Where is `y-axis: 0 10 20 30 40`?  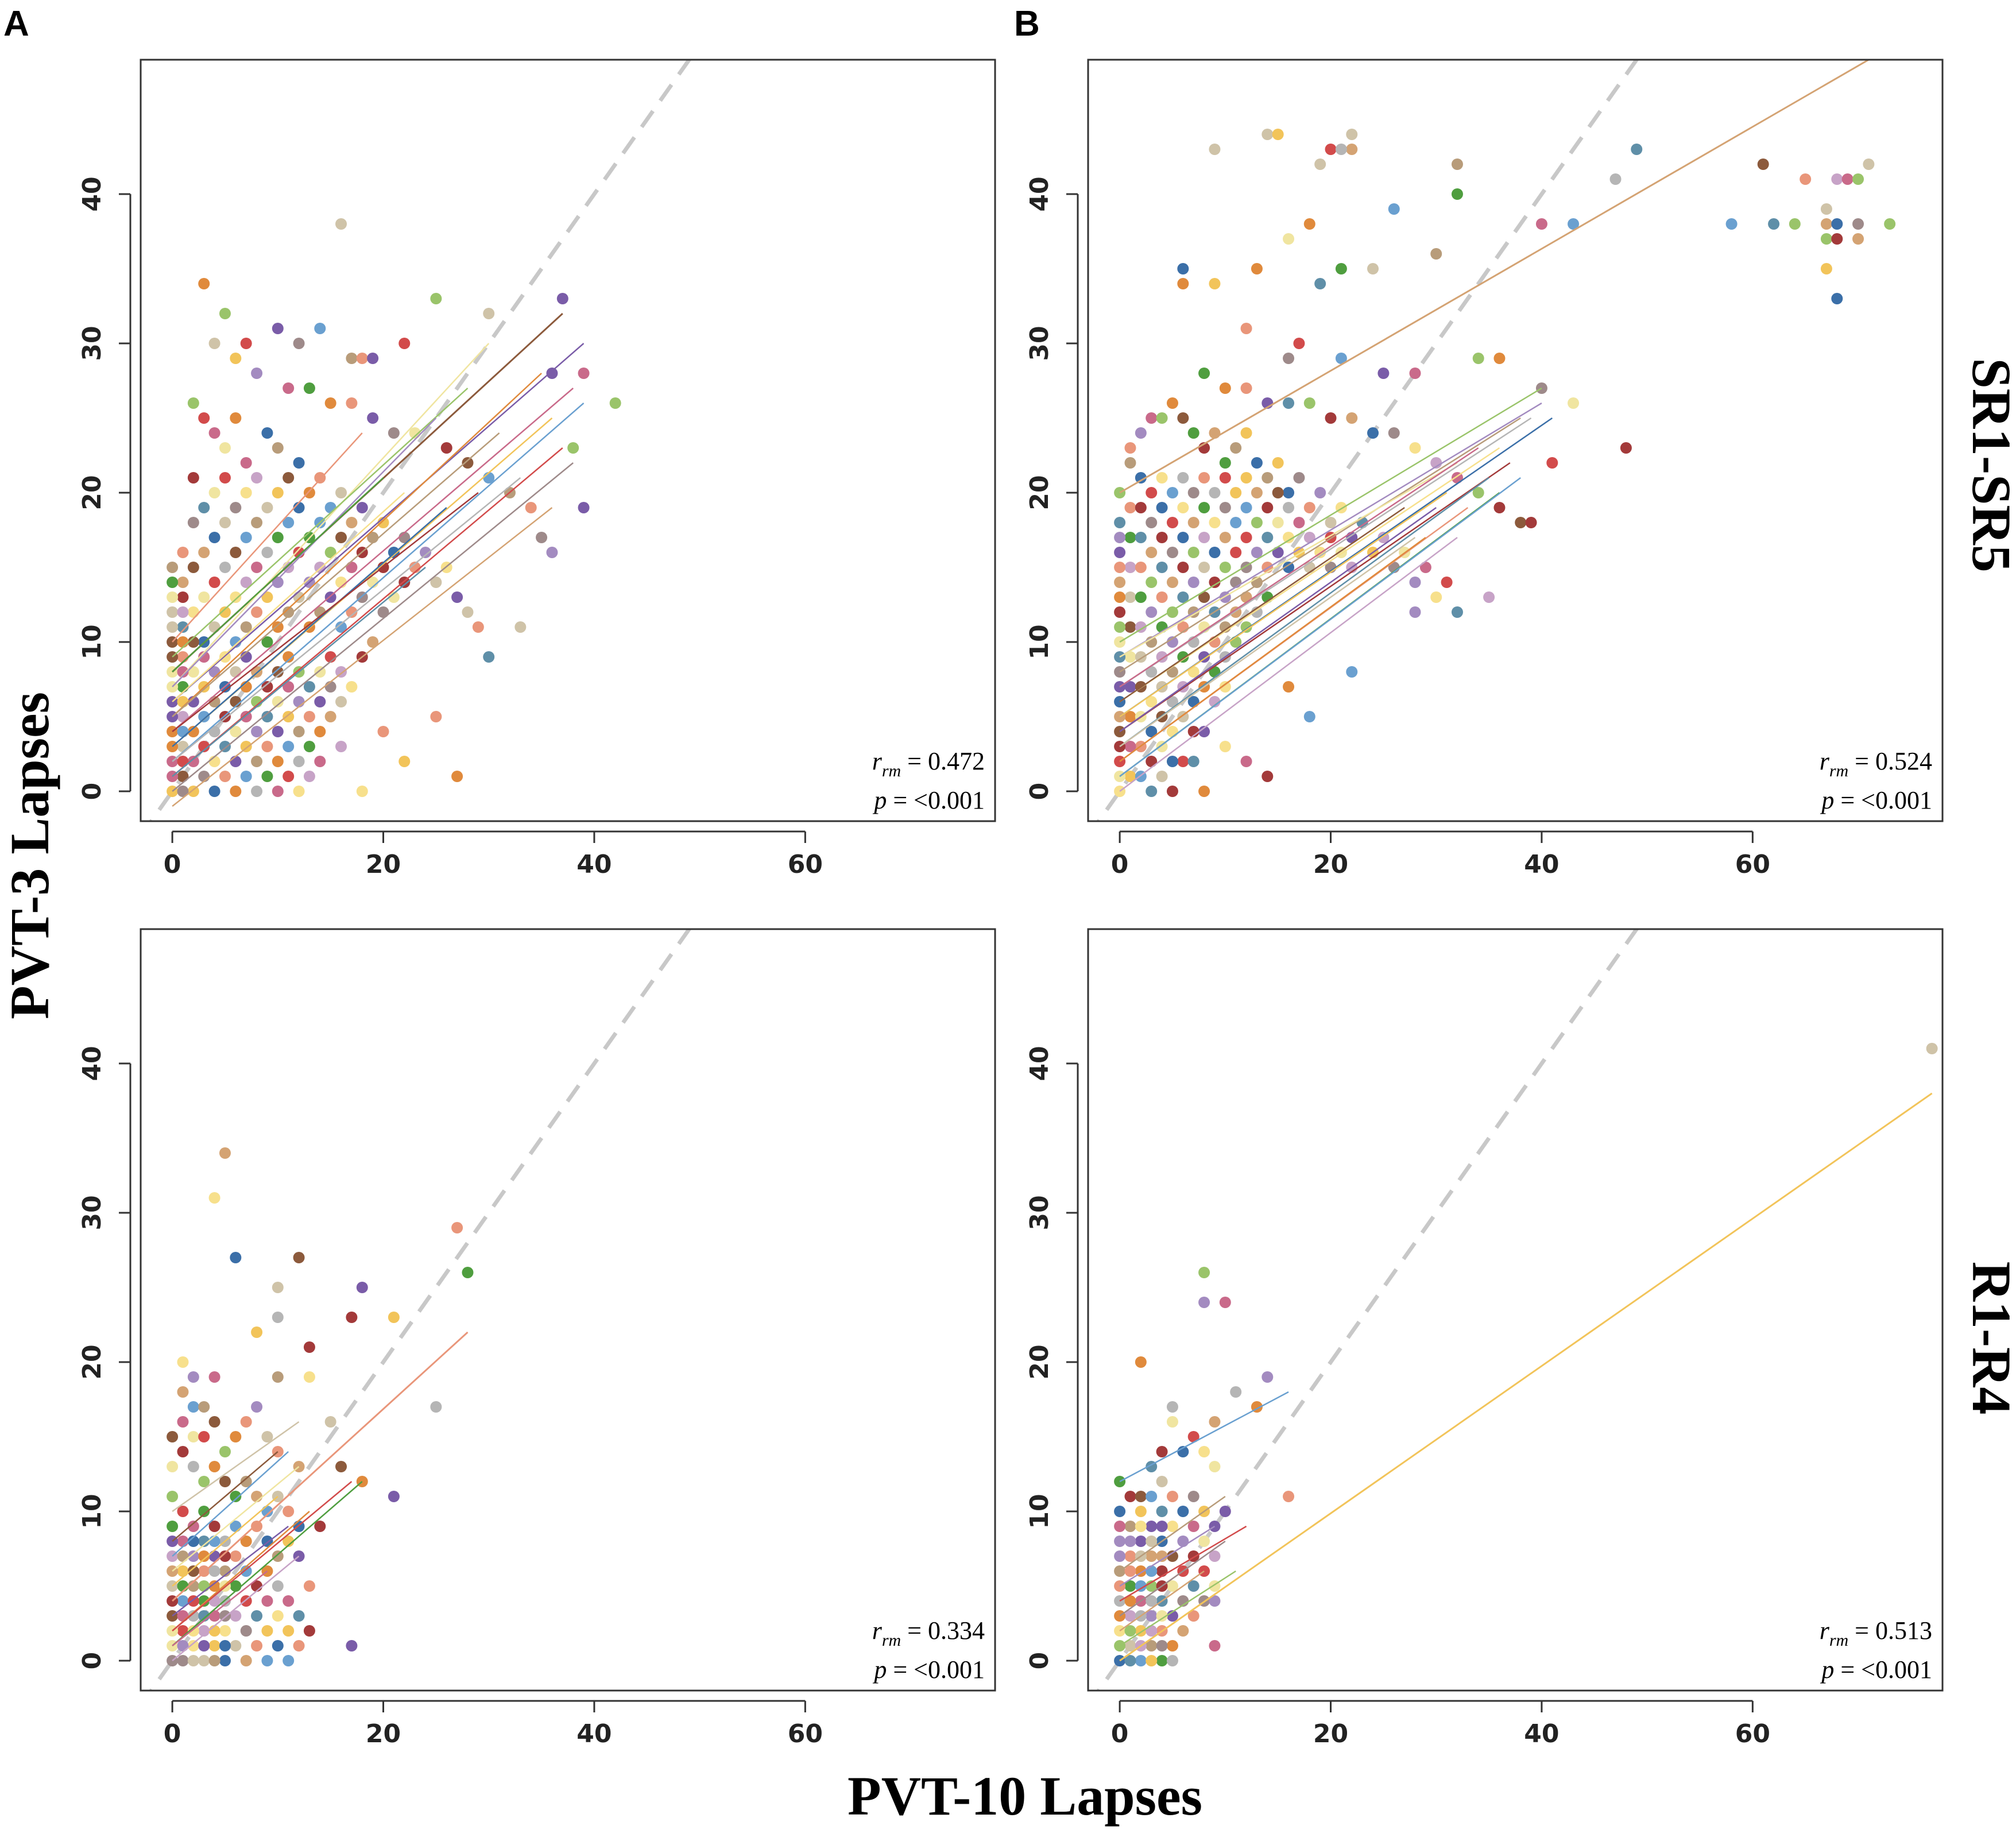
y-axis: 0 10 20 30 40 is located at coordinates (104, 1357).